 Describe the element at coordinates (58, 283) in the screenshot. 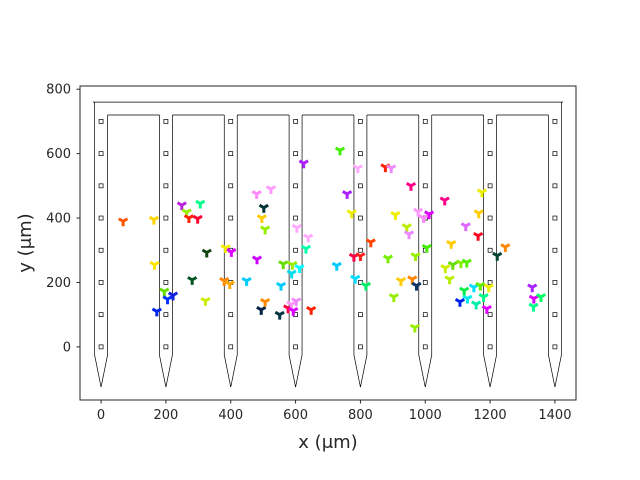

I see `y-tick-label: 200` at that location.